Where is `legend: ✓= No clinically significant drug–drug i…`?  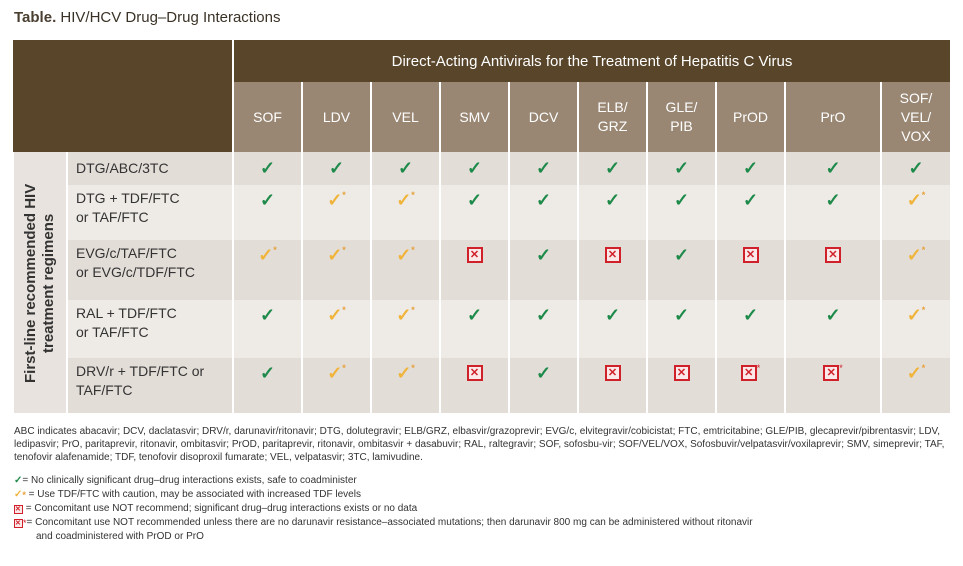
legend: ✓= No clinically significant drug–drug i… is located at coordinates (480, 509).